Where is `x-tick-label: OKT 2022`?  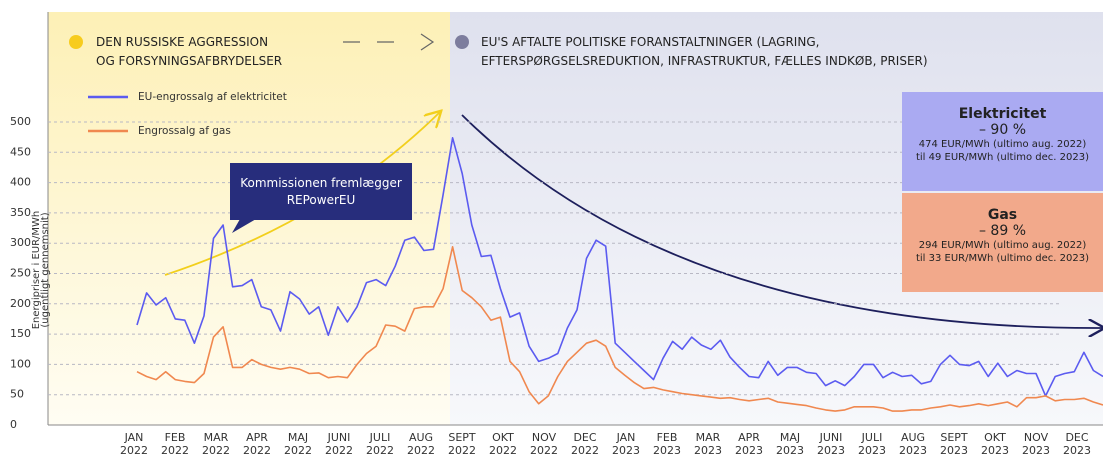 x-tick-label: OKT 2022 is located at coordinates (503, 444).